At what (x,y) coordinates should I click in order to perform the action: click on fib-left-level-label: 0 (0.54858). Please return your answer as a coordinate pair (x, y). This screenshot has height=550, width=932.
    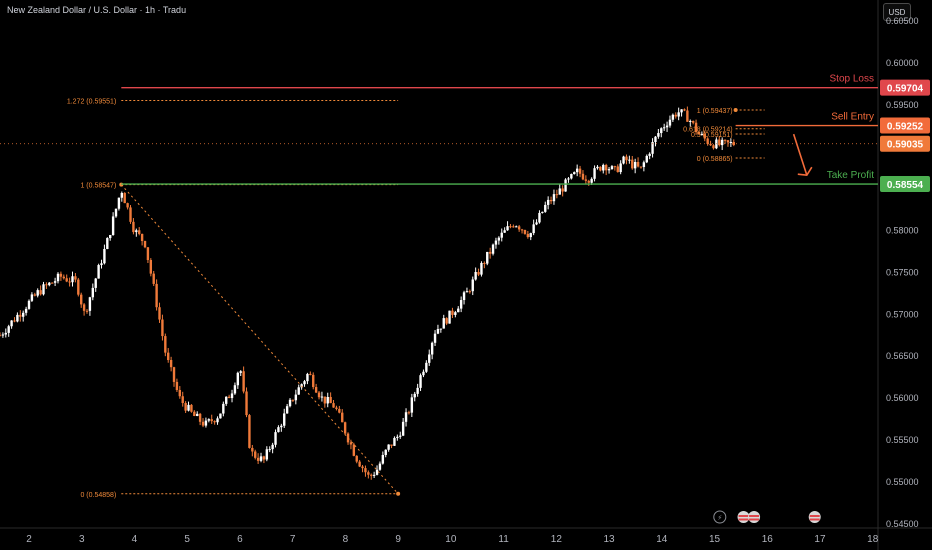
    Looking at the image, I should click on (98, 495).